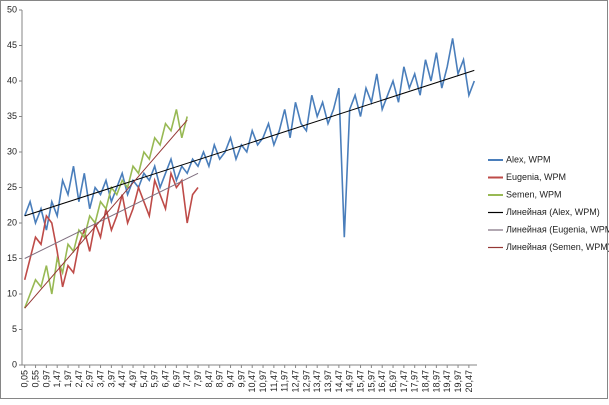 This screenshot has height=405, width=609. I want to click on y-tick-label: 15, so click(12, 258).